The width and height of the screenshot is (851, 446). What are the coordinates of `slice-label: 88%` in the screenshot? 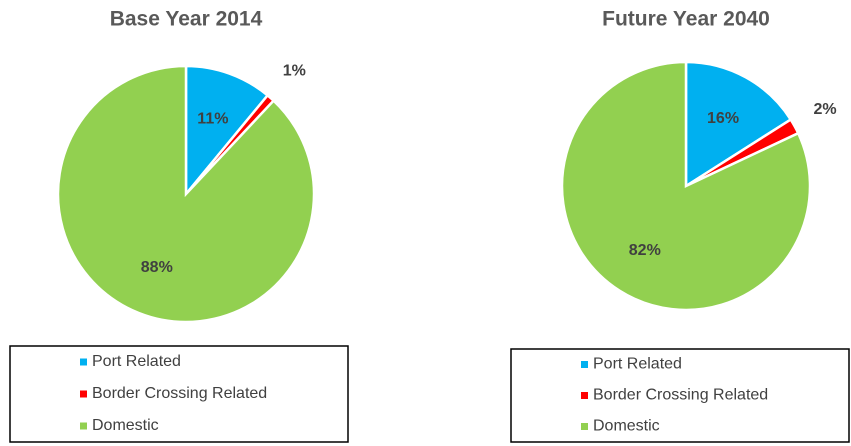 It's located at (157, 267).